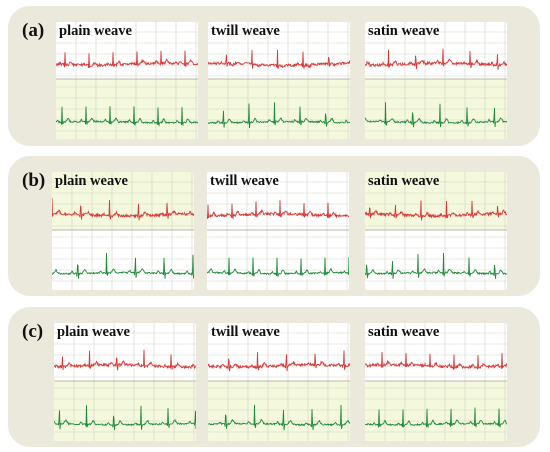  I want to click on group-label-b: (b), so click(34, 180).